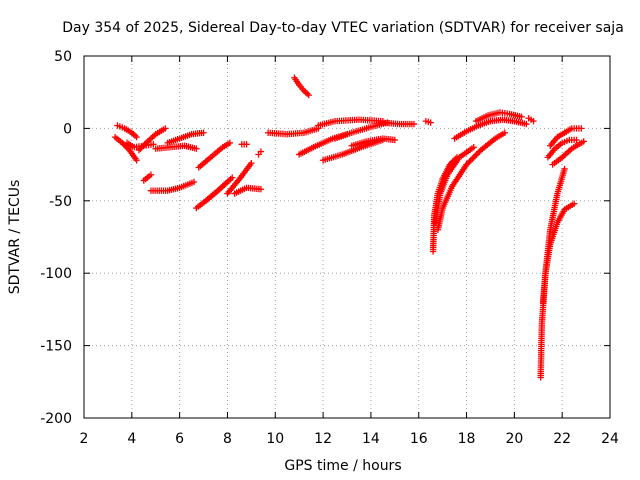 The height and width of the screenshot is (480, 640). I want to click on x-tick-labels: 2 4 6 8 10 12 14 16 18 20 22 24, so click(349, 439).